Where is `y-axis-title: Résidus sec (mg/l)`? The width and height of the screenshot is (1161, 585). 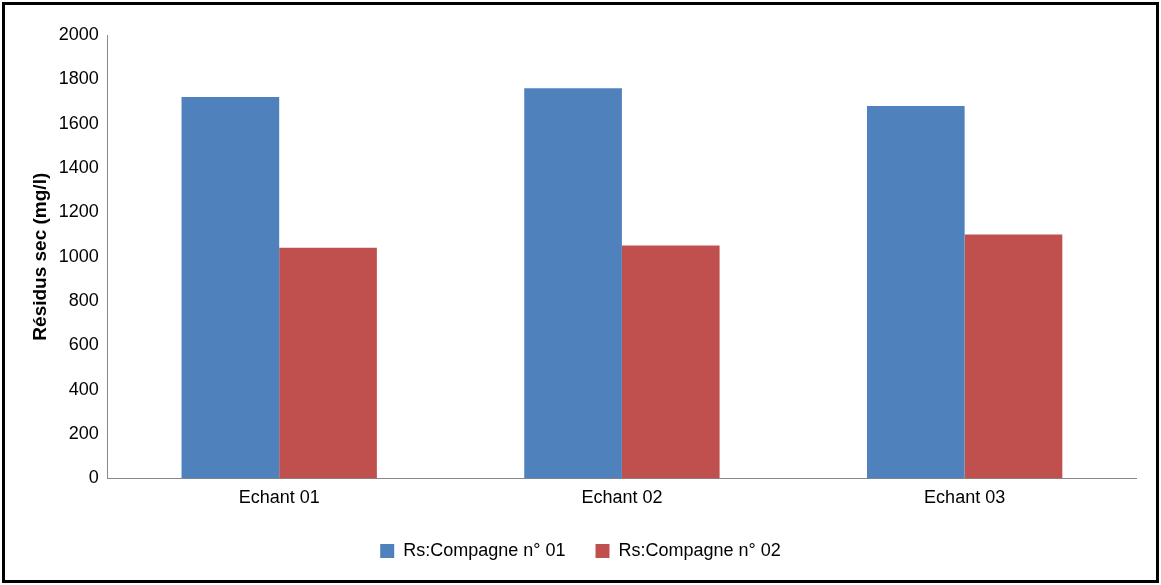 y-axis-title: Résidus sec (mg/l) is located at coordinates (39, 256).